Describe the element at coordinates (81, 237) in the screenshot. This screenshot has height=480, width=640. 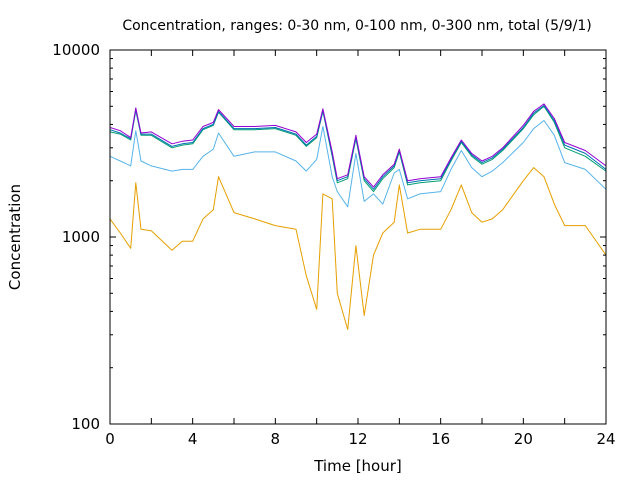
I see `y-tick-label: 1000` at that location.